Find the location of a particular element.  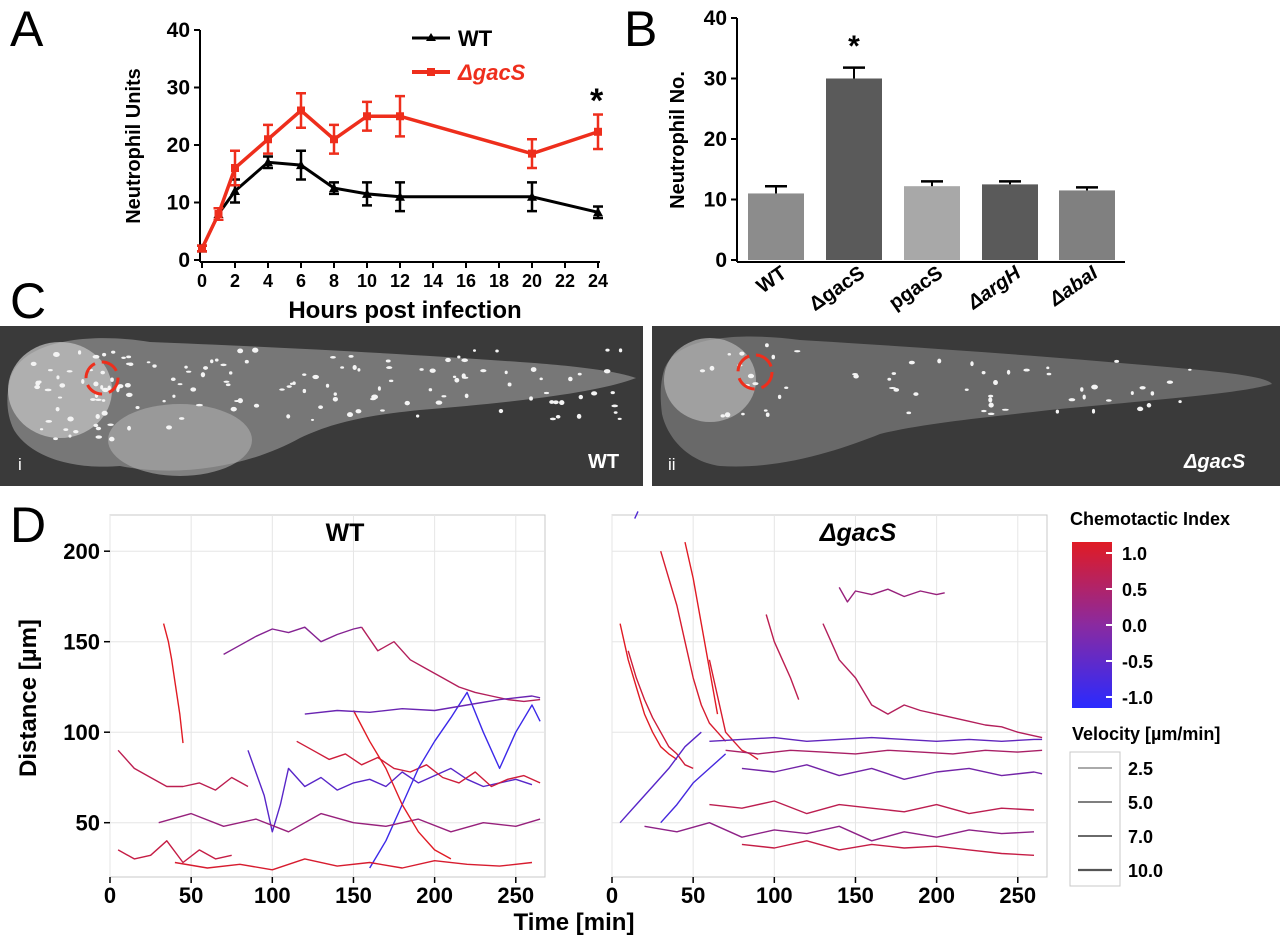

panel-b-significance-star: * is located at coordinates (854, 46).